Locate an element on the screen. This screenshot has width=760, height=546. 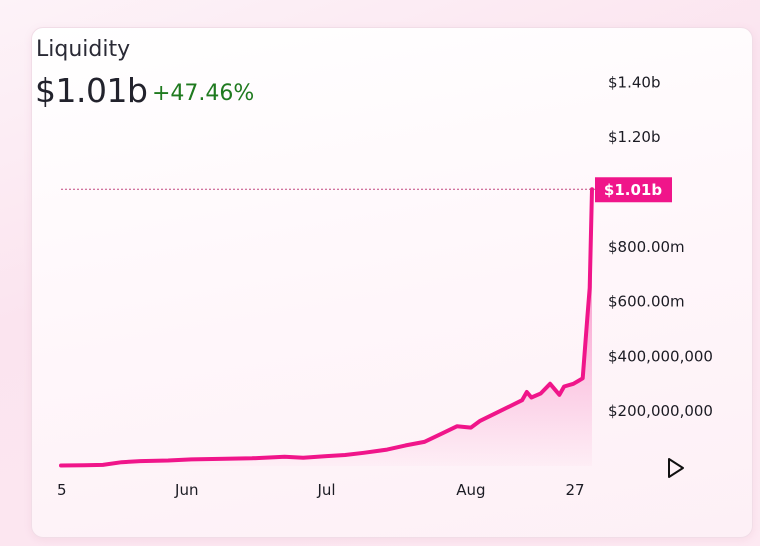
y-tick-label: $200,000,000 is located at coordinates (660, 411).